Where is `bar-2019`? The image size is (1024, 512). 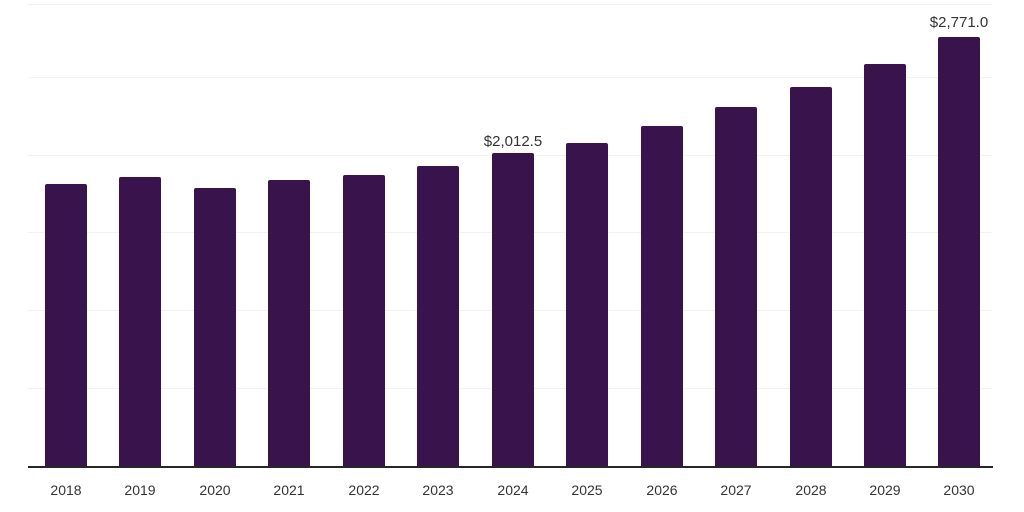
bar-2019 is located at coordinates (140, 321).